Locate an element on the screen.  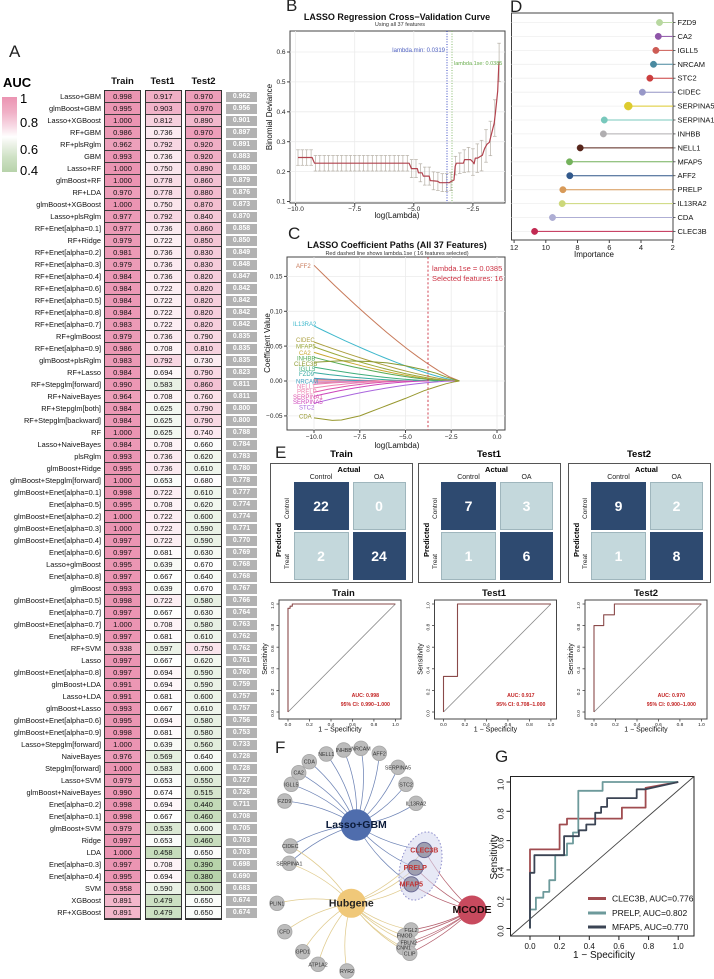
svg-text: 0.3 is located at coordinates (280, 142).